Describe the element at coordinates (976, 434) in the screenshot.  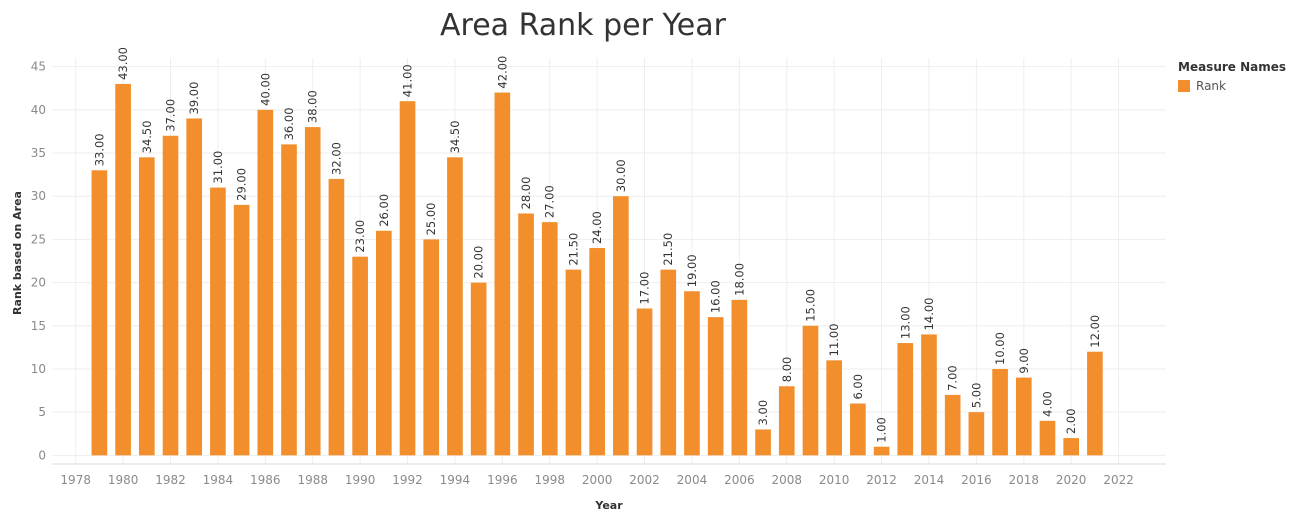
I see `bar-2016` at that location.